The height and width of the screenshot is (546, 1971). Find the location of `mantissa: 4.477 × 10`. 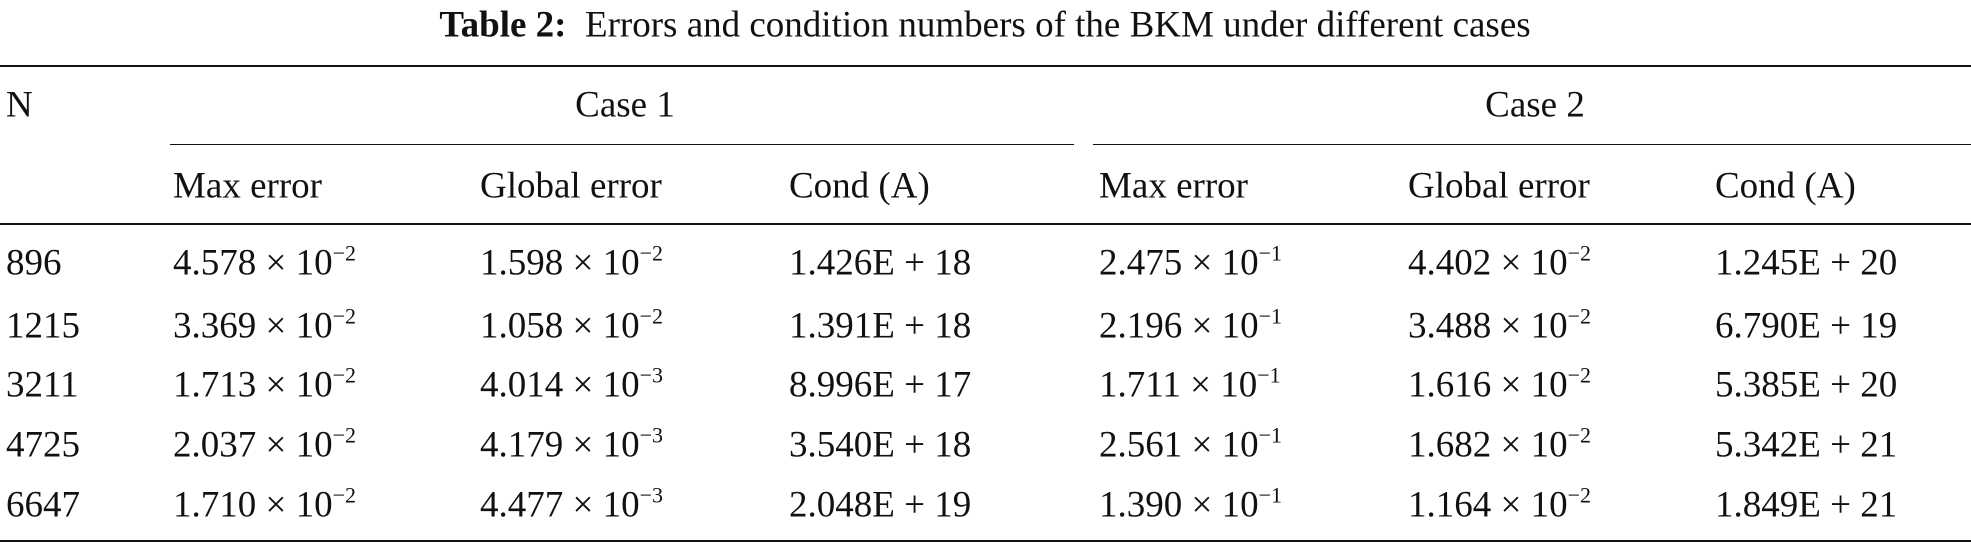

mantissa: 4.477 × 10 is located at coordinates (560, 505).